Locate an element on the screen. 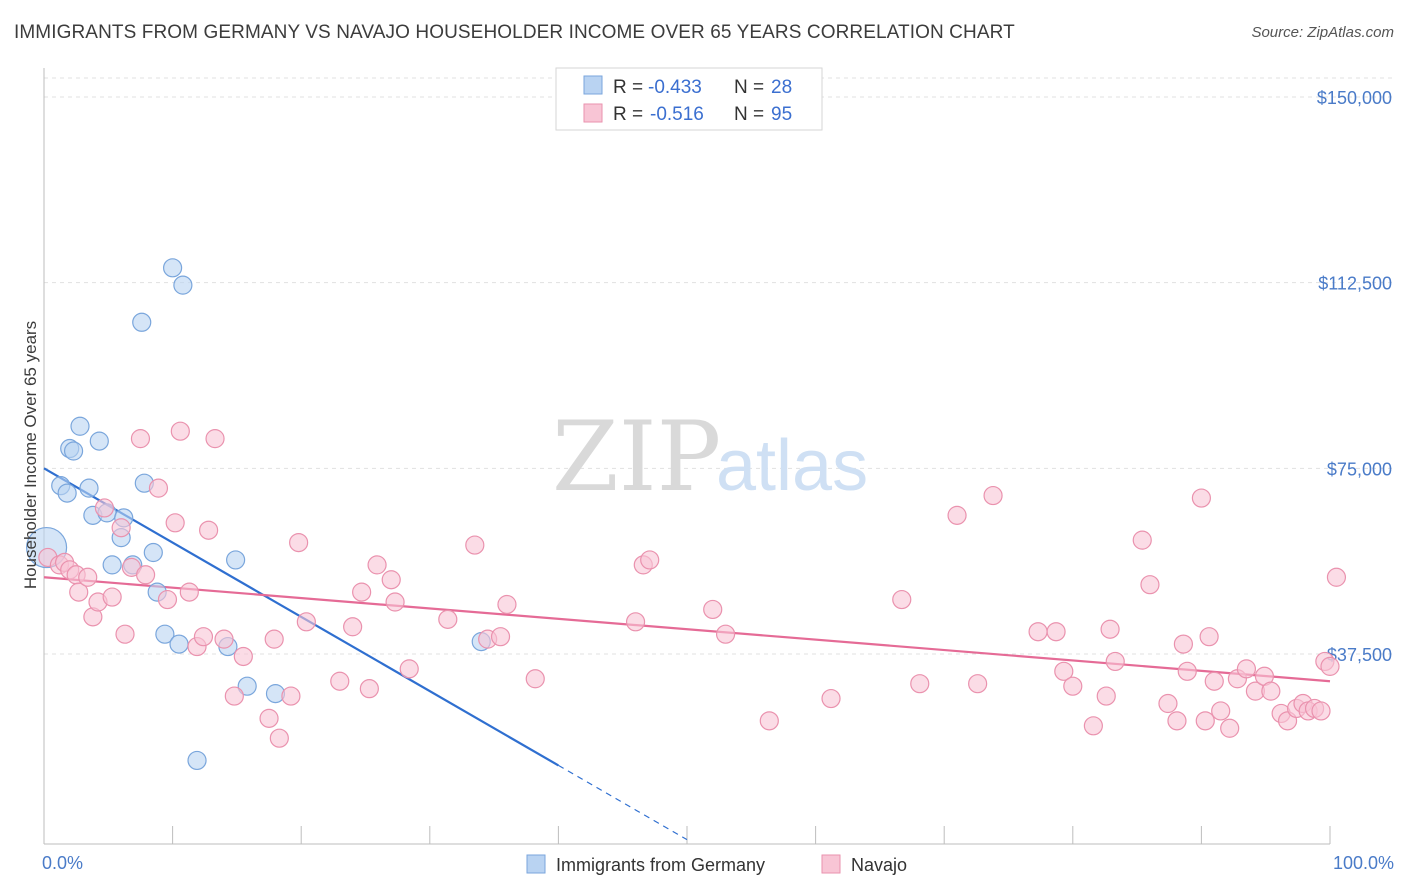 The height and width of the screenshot is (892, 1406). legend-swatch-blue is located at coordinates (593, 85).